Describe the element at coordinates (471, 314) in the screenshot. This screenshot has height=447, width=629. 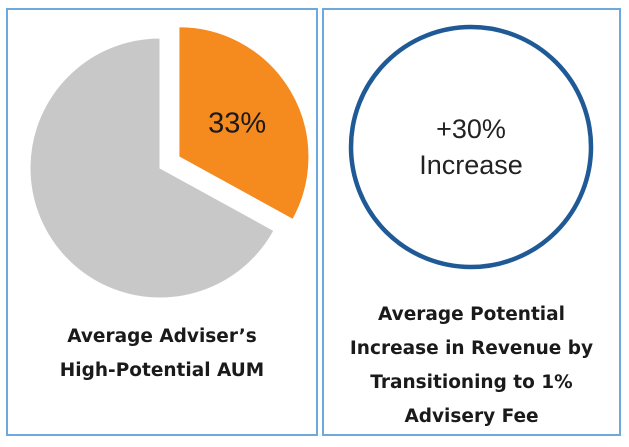
I see `revenue-caption-line-1: Average Potential` at that location.